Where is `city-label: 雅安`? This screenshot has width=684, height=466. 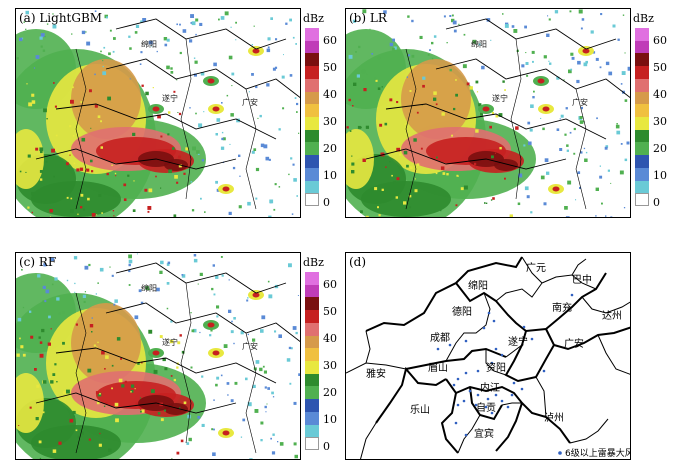
city-label: 雅安 is located at coordinates (376, 373).